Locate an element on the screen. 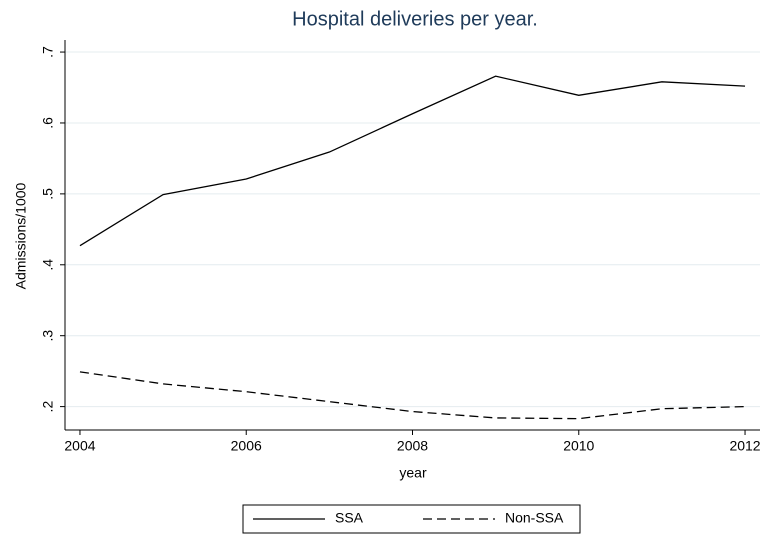  y-tick-label: .4 is located at coordinates (48, 265).